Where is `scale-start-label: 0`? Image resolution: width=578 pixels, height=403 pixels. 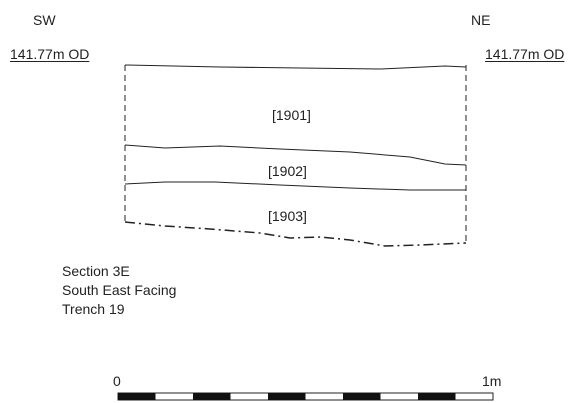
scale-start-label: 0 is located at coordinates (117, 381).